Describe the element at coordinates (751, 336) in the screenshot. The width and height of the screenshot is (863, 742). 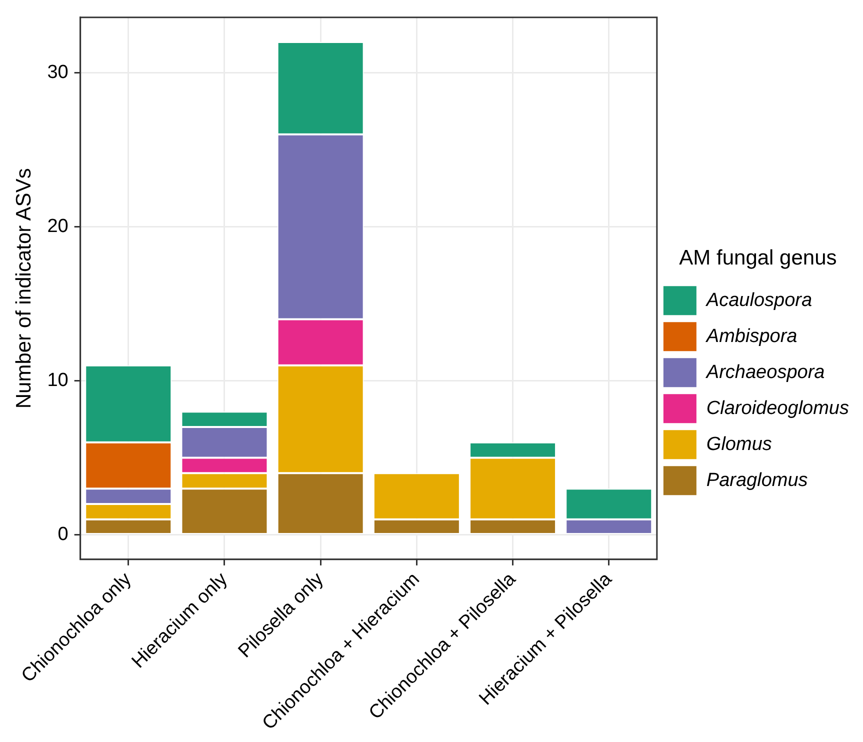
I see `legend-label: Ambispora` at that location.